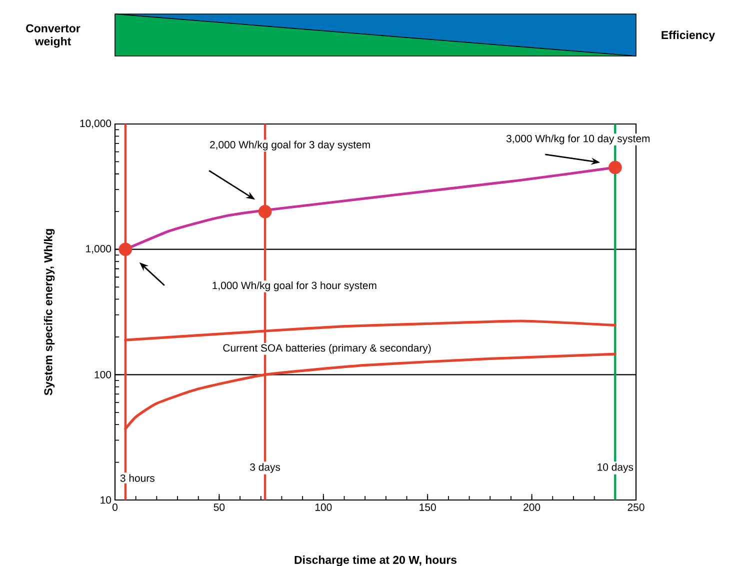  Describe the element at coordinates (323, 507) in the screenshot. I see `x-tick-label: 100` at that location.